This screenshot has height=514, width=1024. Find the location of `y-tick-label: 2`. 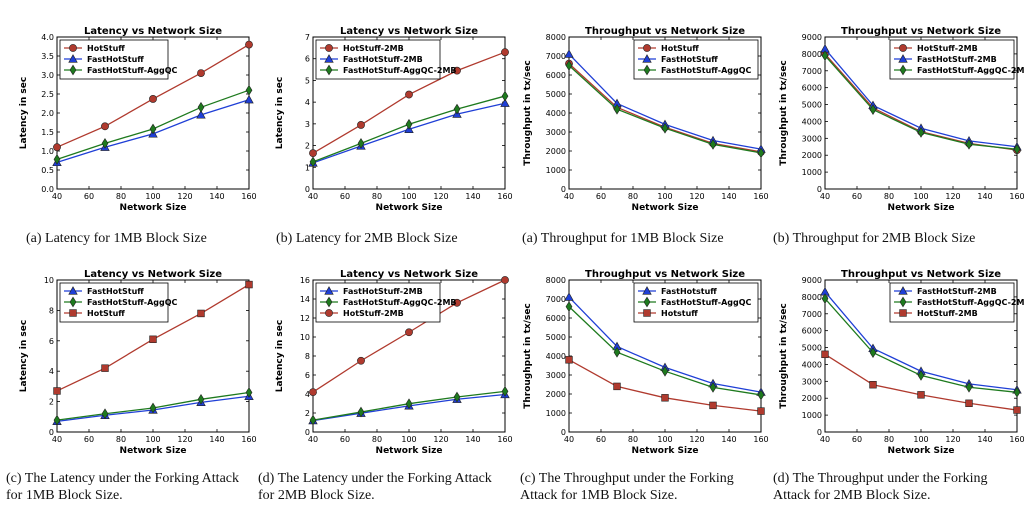

y-tick-label: 2 is located at coordinates (307, 413).